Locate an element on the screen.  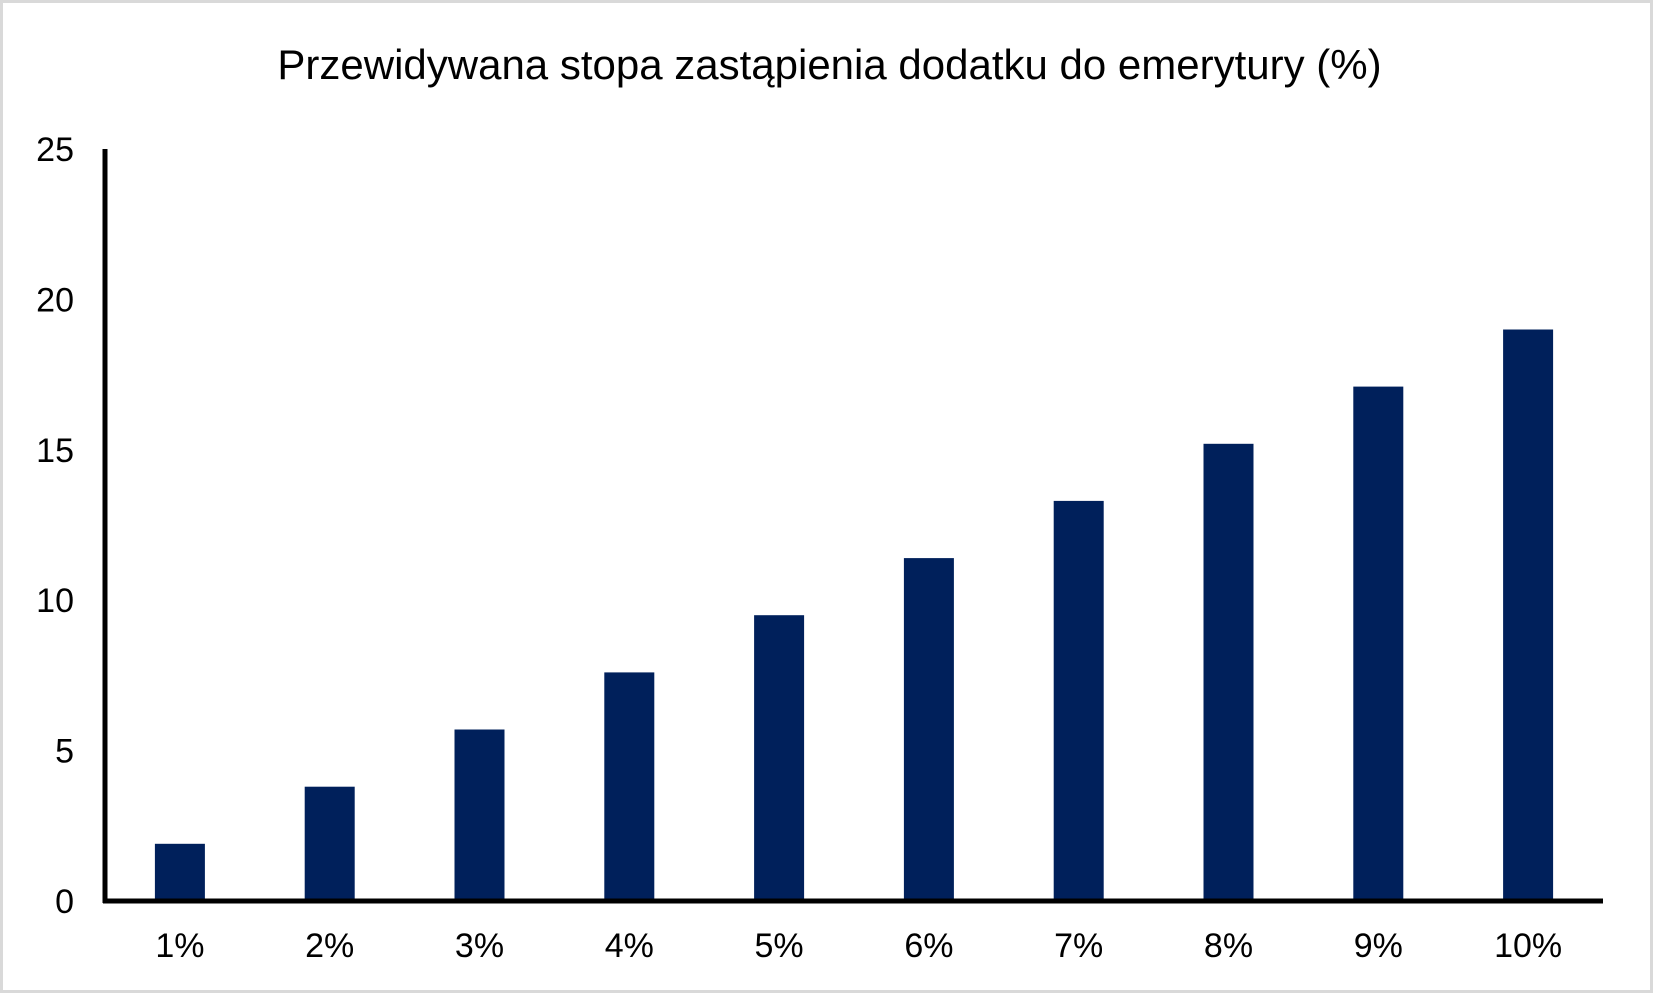
bar-9% is located at coordinates (1378, 644).